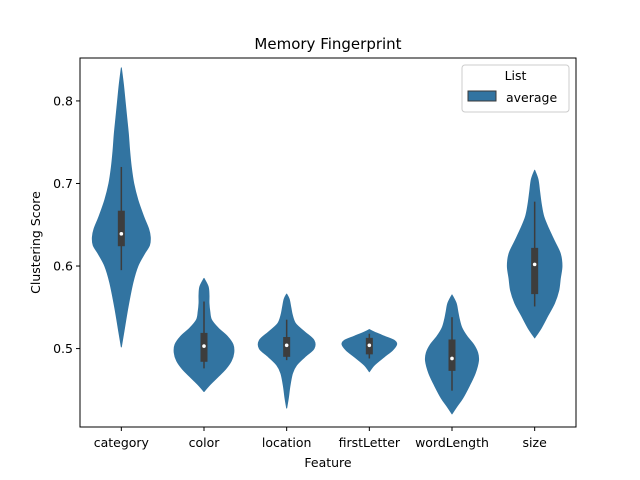  Describe the element at coordinates (452, 442) in the screenshot. I see `x-tick-label-wordlength: wordLength` at that location.